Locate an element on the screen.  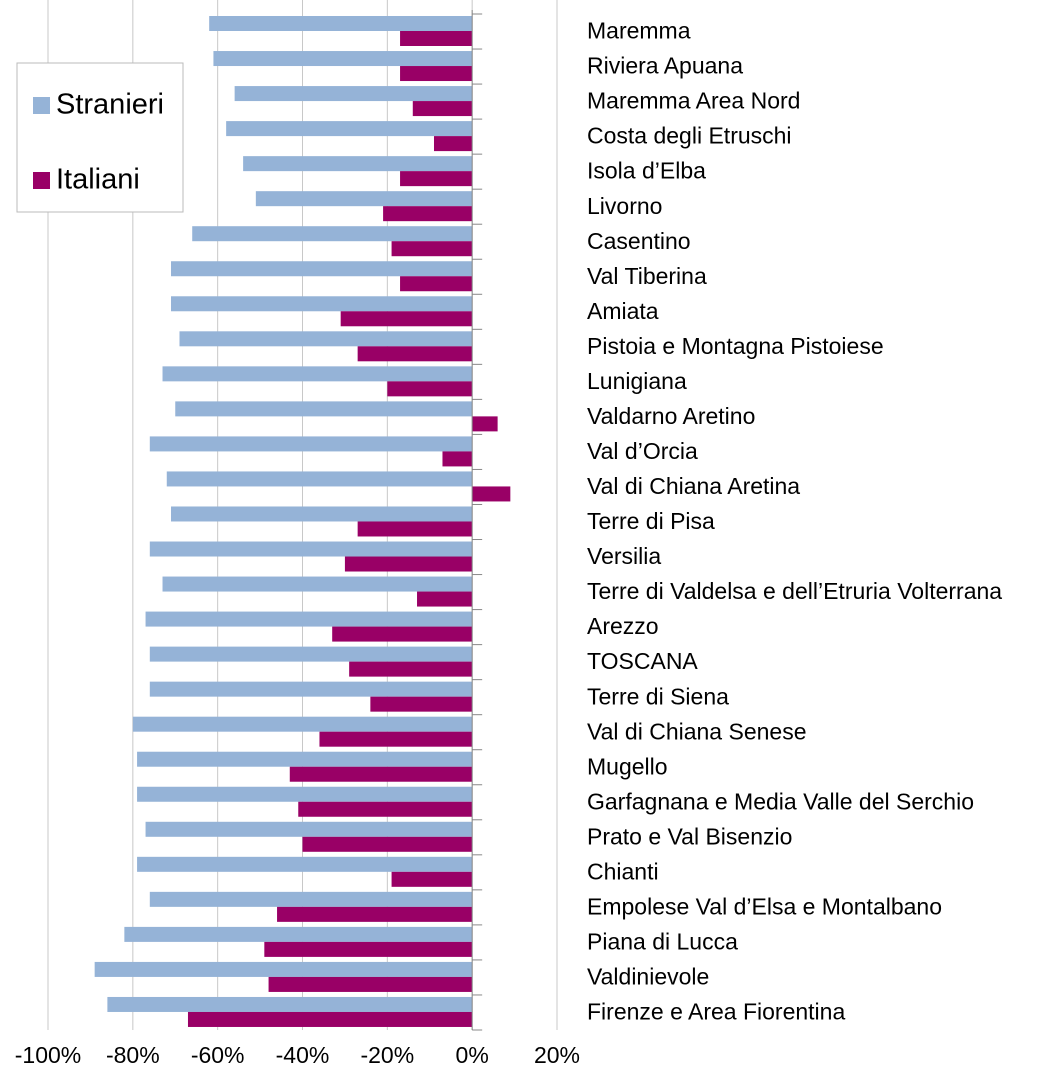
category-label: Val di Chiana Senese is located at coordinates (697, 731).